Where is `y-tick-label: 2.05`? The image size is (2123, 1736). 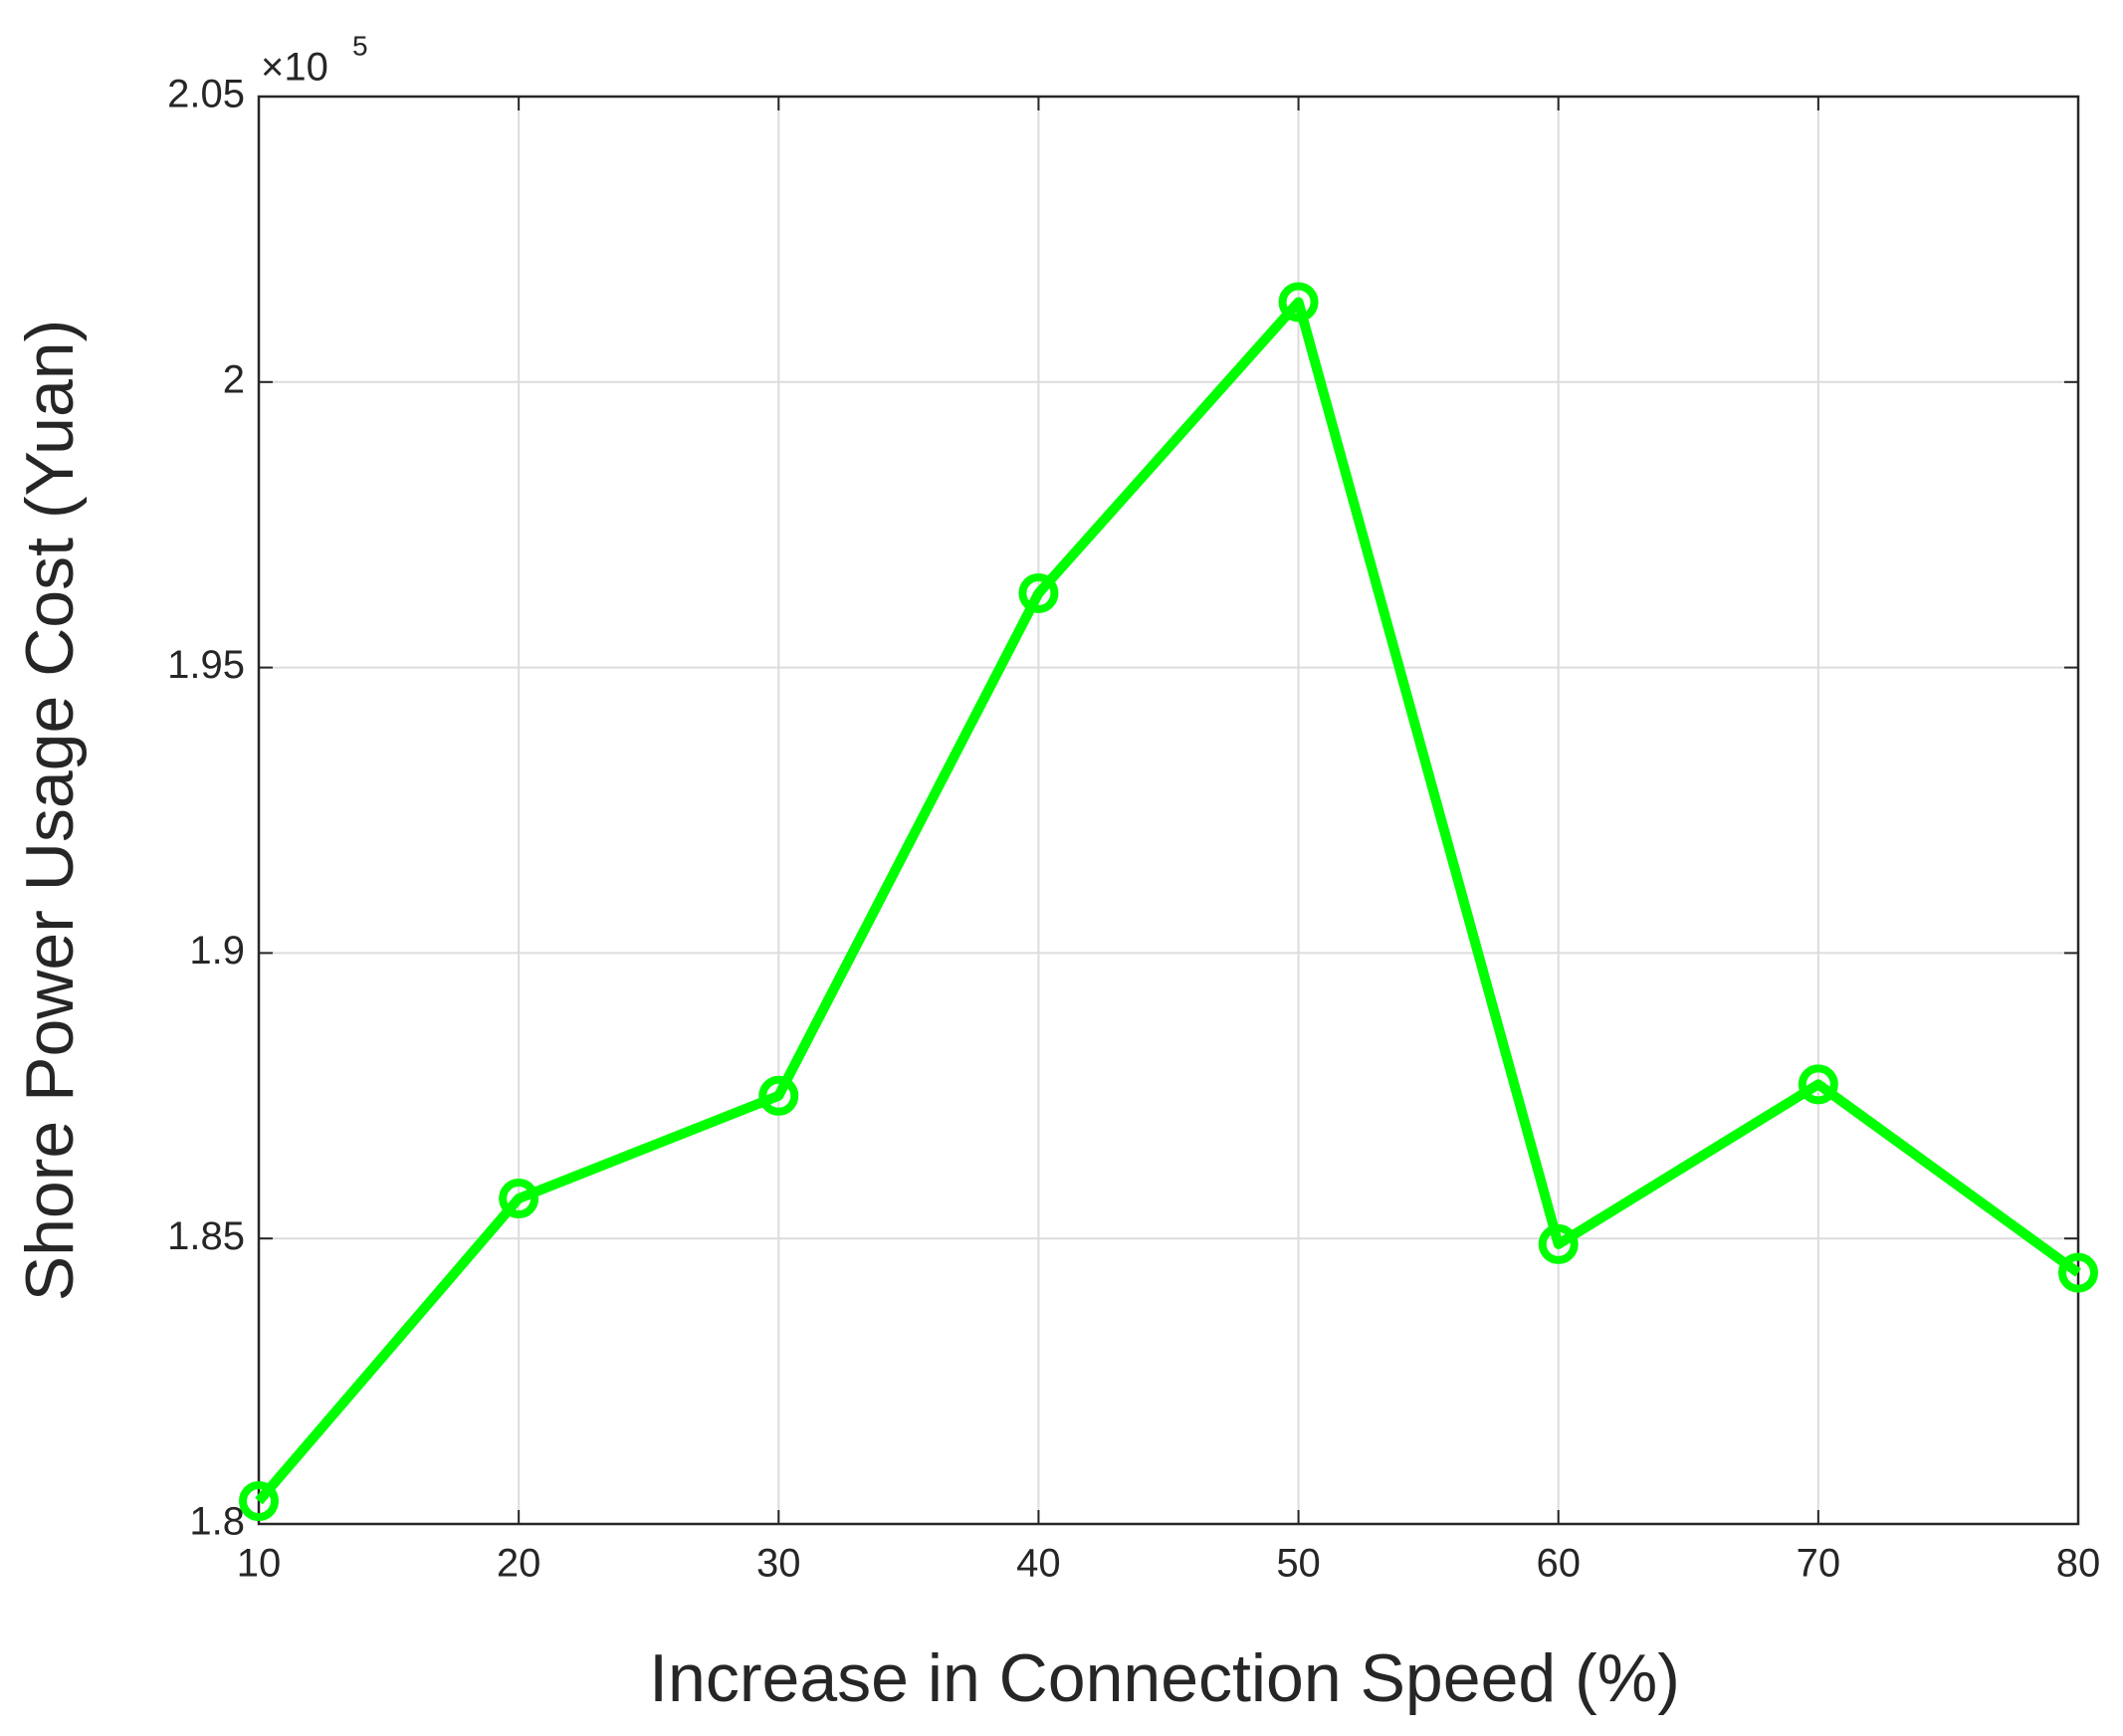
y-tick-label: 2.05 is located at coordinates (206, 94).